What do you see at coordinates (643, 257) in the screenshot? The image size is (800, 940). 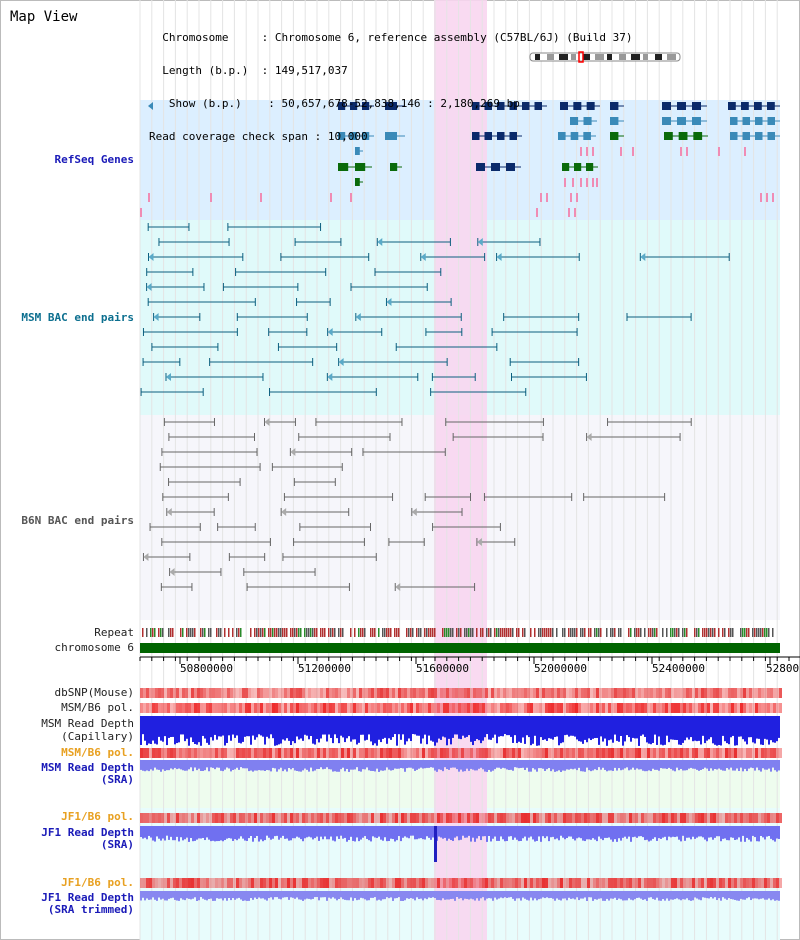 I see `msm-bac-pair-arrow` at bounding box center [643, 257].